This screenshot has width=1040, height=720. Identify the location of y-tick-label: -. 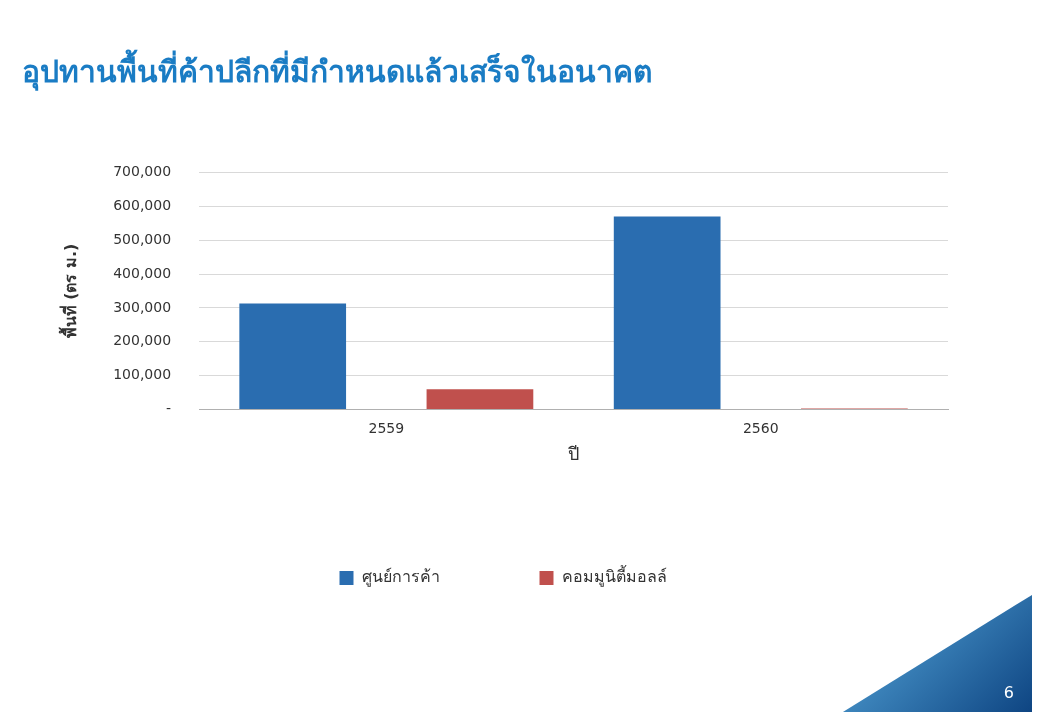
(169, 408).